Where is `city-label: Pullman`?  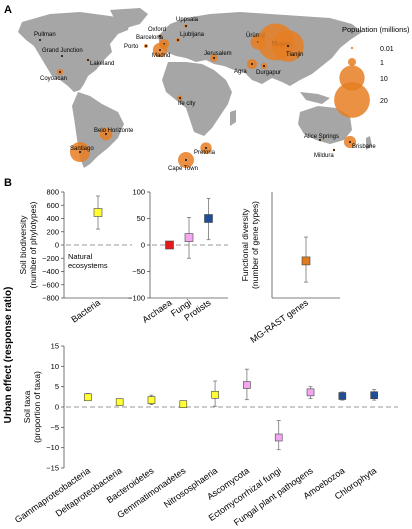 city-label: Pullman is located at coordinates (45, 35).